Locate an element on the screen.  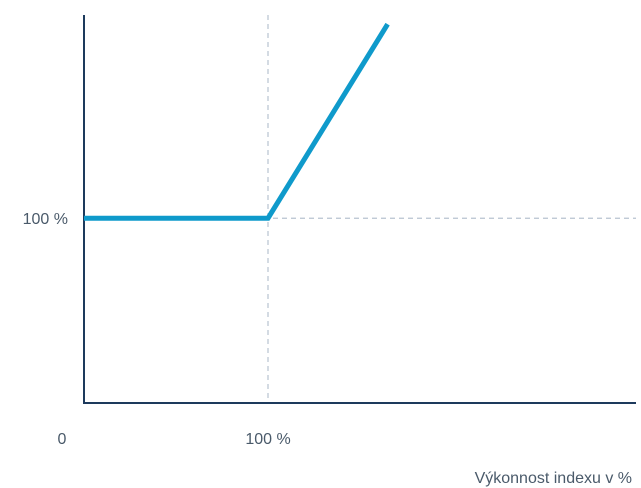
x-axis-label: Výkonnost indexu v % is located at coordinates (553, 478).